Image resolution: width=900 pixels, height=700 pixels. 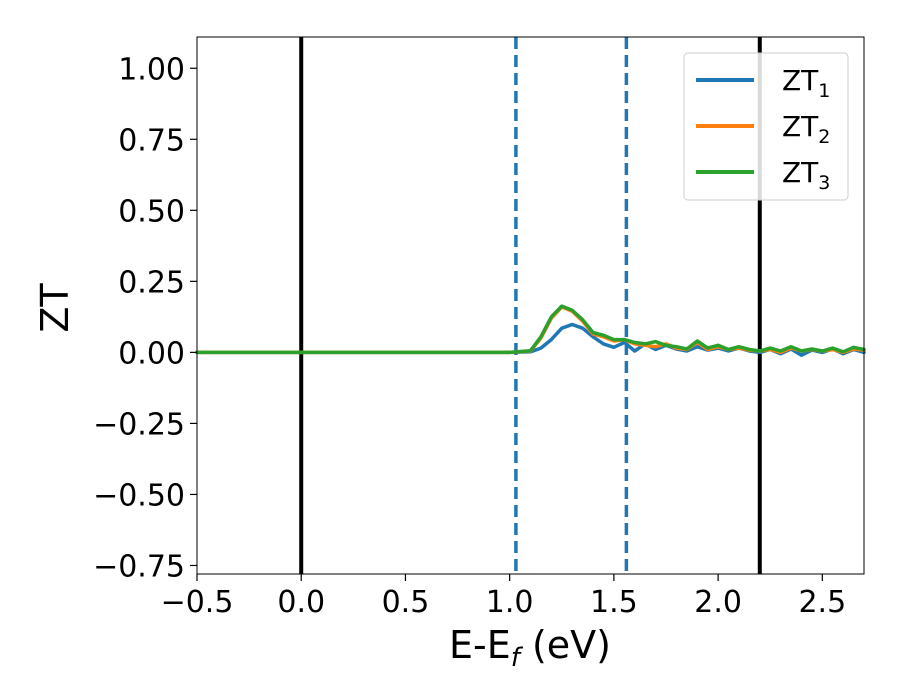 I want to click on x-tick-label: 0.5, so click(x=406, y=602).